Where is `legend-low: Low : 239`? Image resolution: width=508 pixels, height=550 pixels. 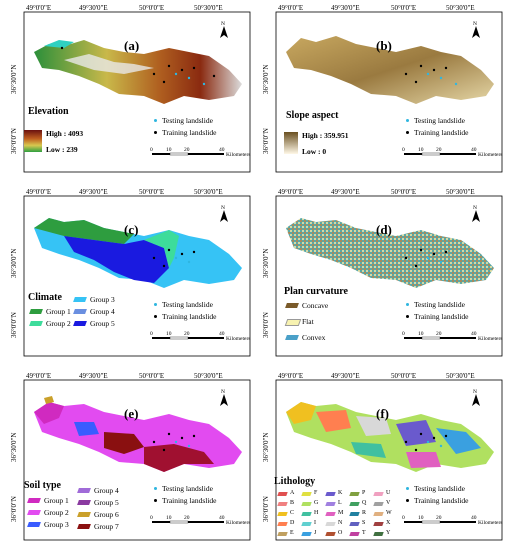
legend-low: Low : 239 is located at coordinates (62, 149).